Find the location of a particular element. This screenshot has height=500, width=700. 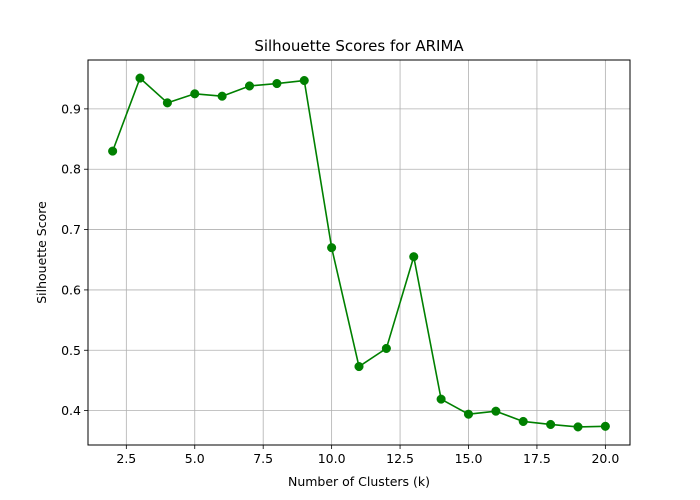

x-tick-label: 10.0 is located at coordinates (332, 458).